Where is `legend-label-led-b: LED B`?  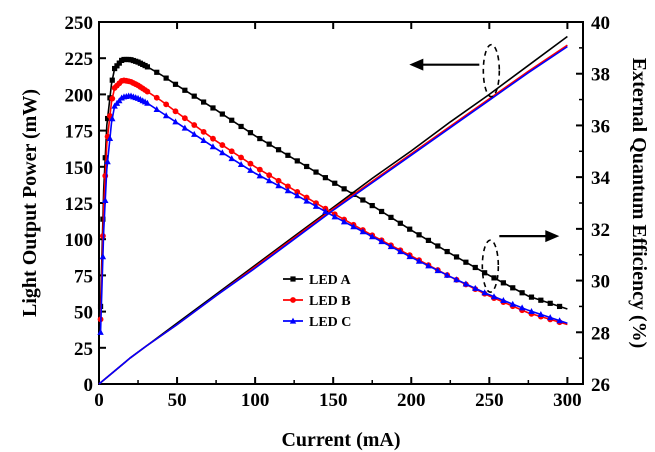 legend-label-led-b: LED B is located at coordinates (330, 301).